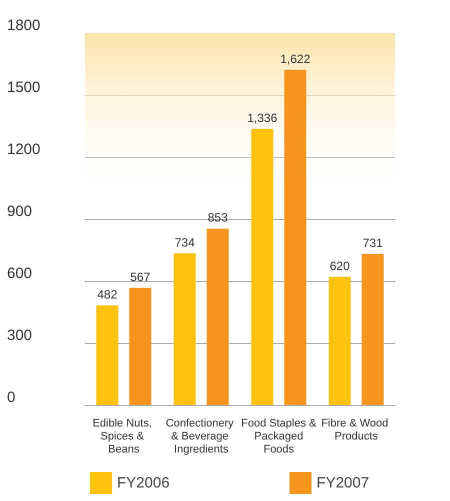  What do you see at coordinates (373, 243) in the screenshot?
I see `data-label: 731` at bounding box center [373, 243].